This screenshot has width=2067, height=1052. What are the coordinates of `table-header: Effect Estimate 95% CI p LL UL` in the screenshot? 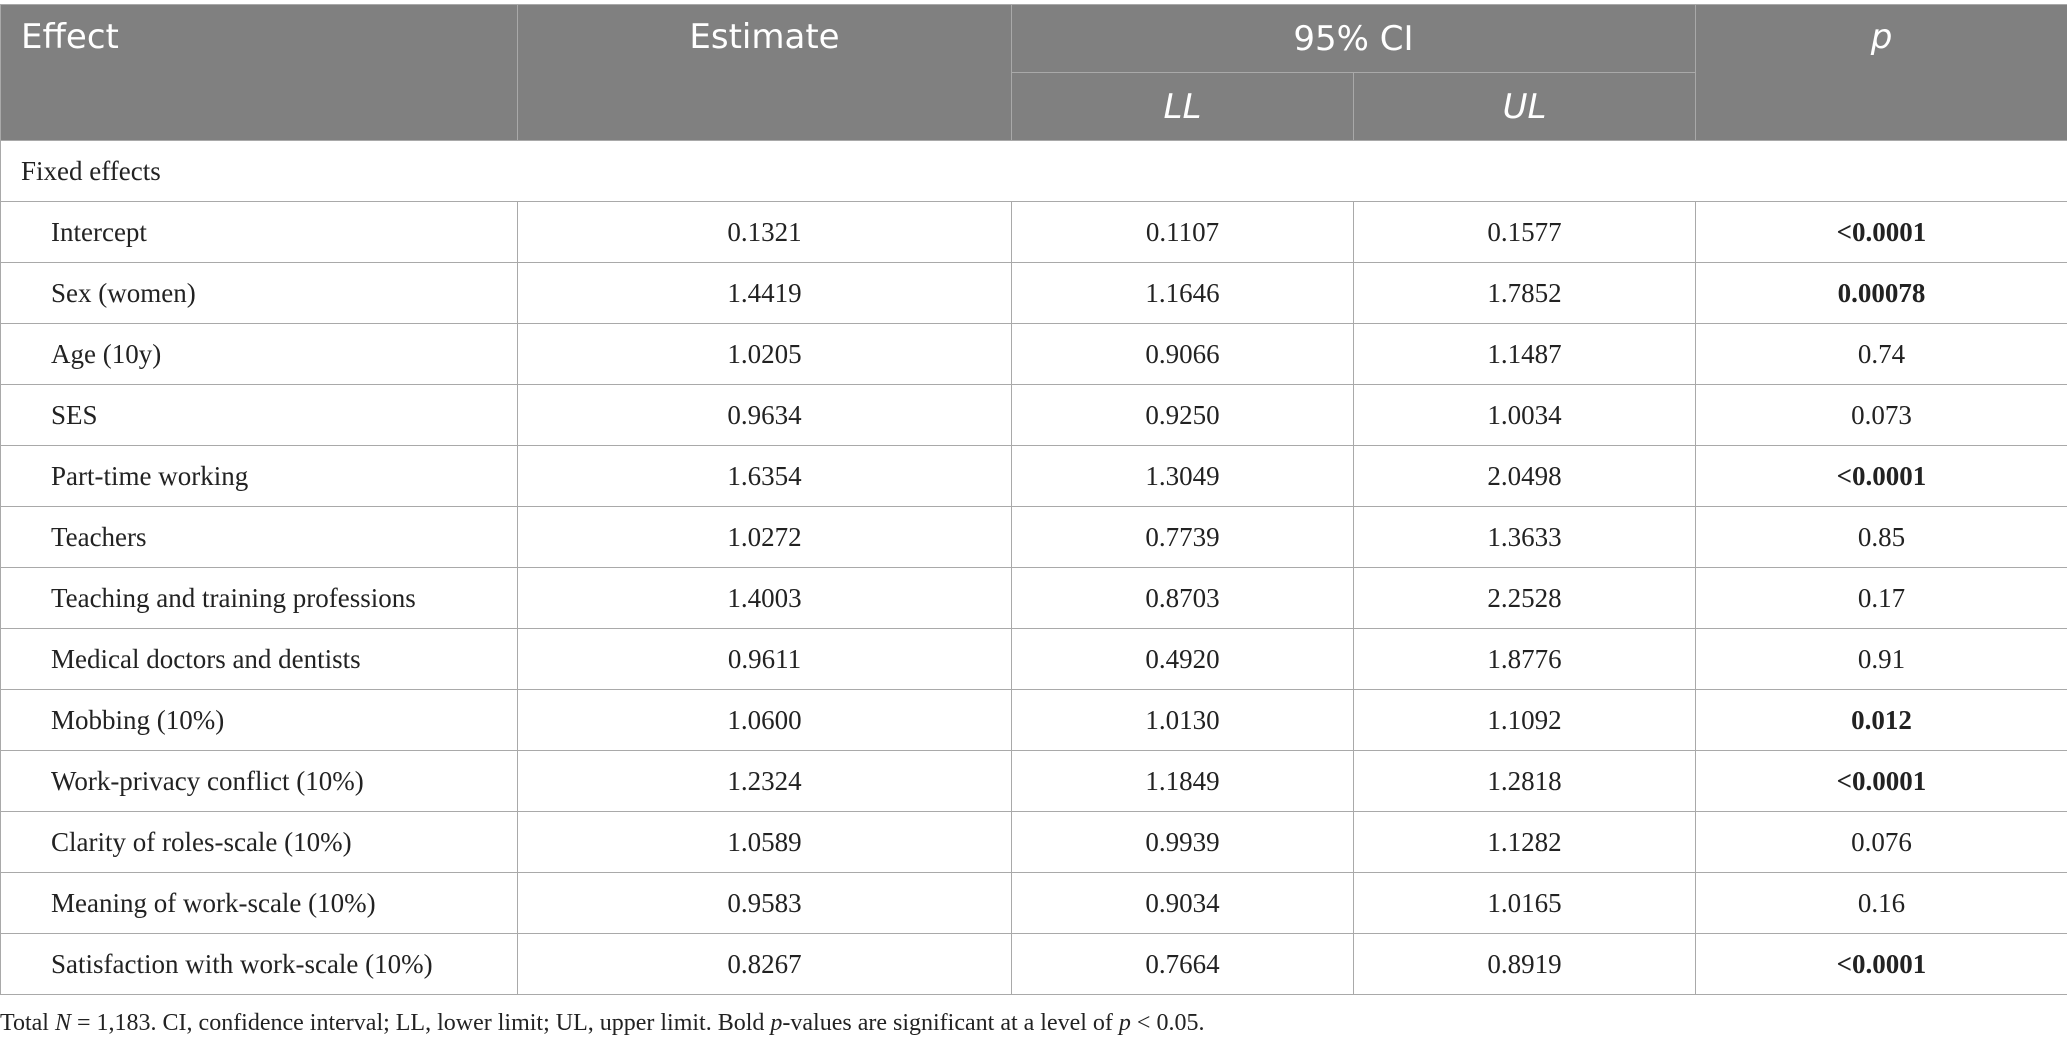 It's located at (1033, 72).